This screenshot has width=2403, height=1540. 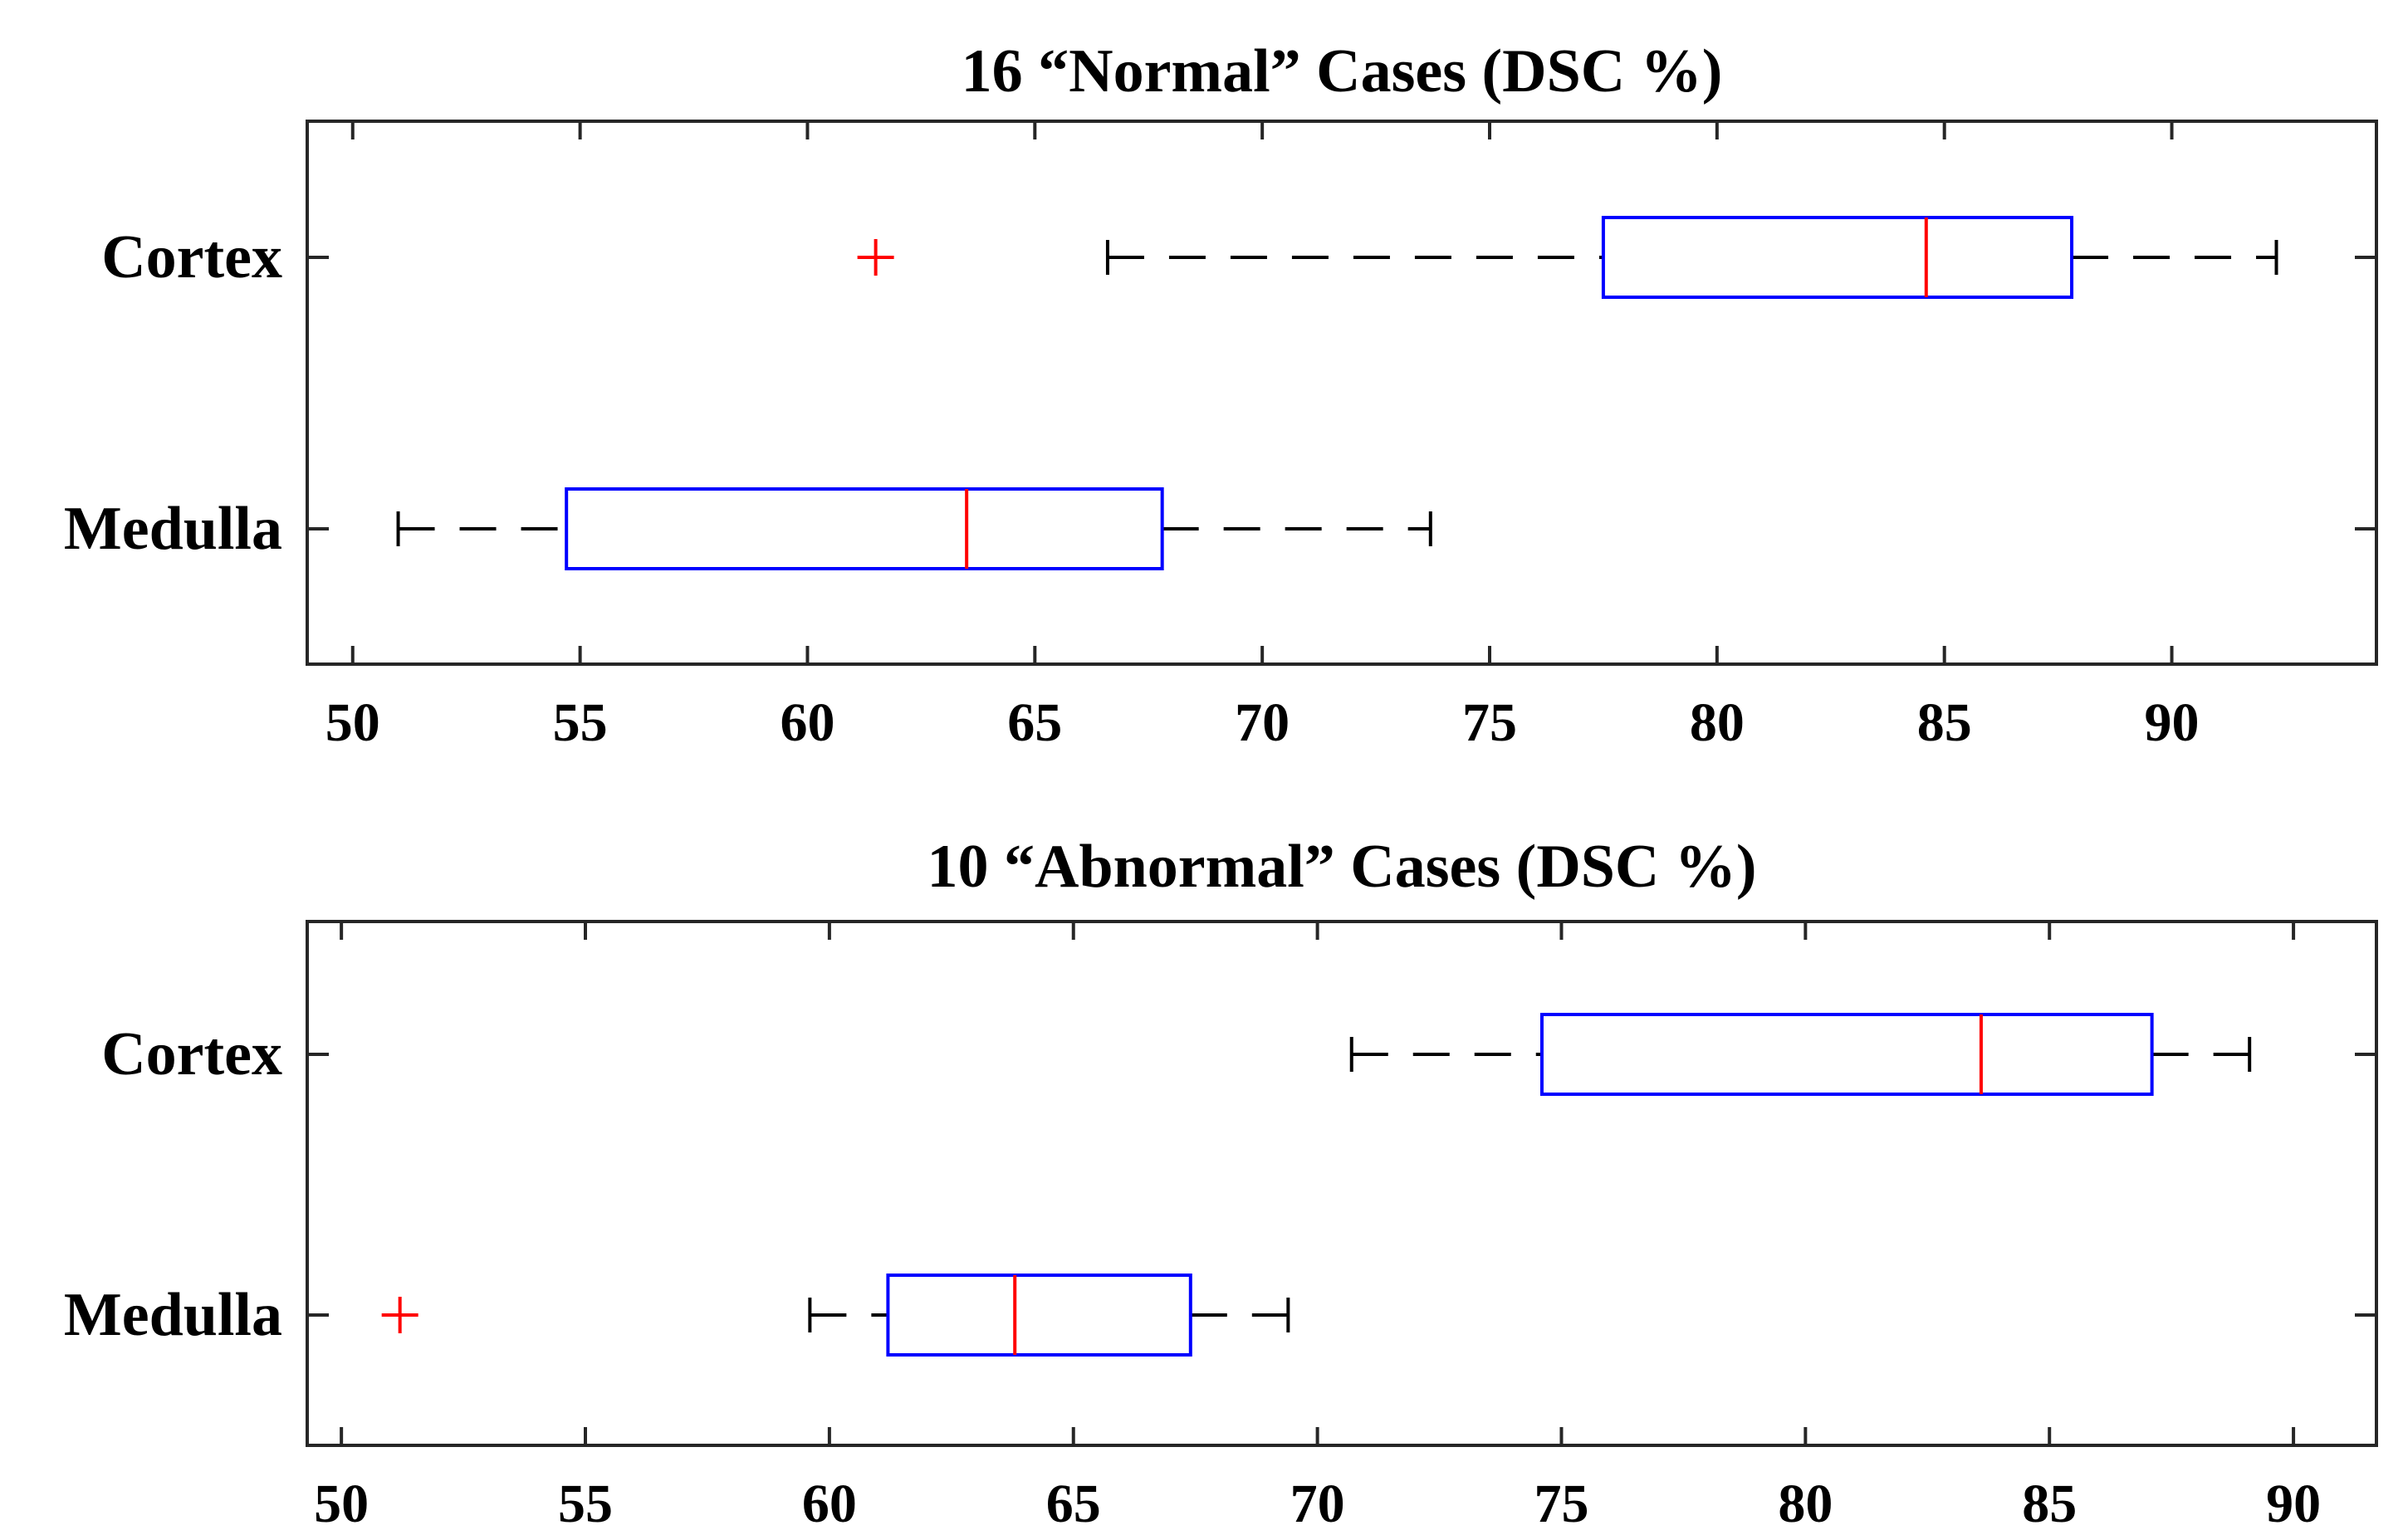 What do you see at coordinates (1342, 867) in the screenshot?
I see `chart-title: 10 “Abnormal” Cases (DSC %)` at bounding box center [1342, 867].